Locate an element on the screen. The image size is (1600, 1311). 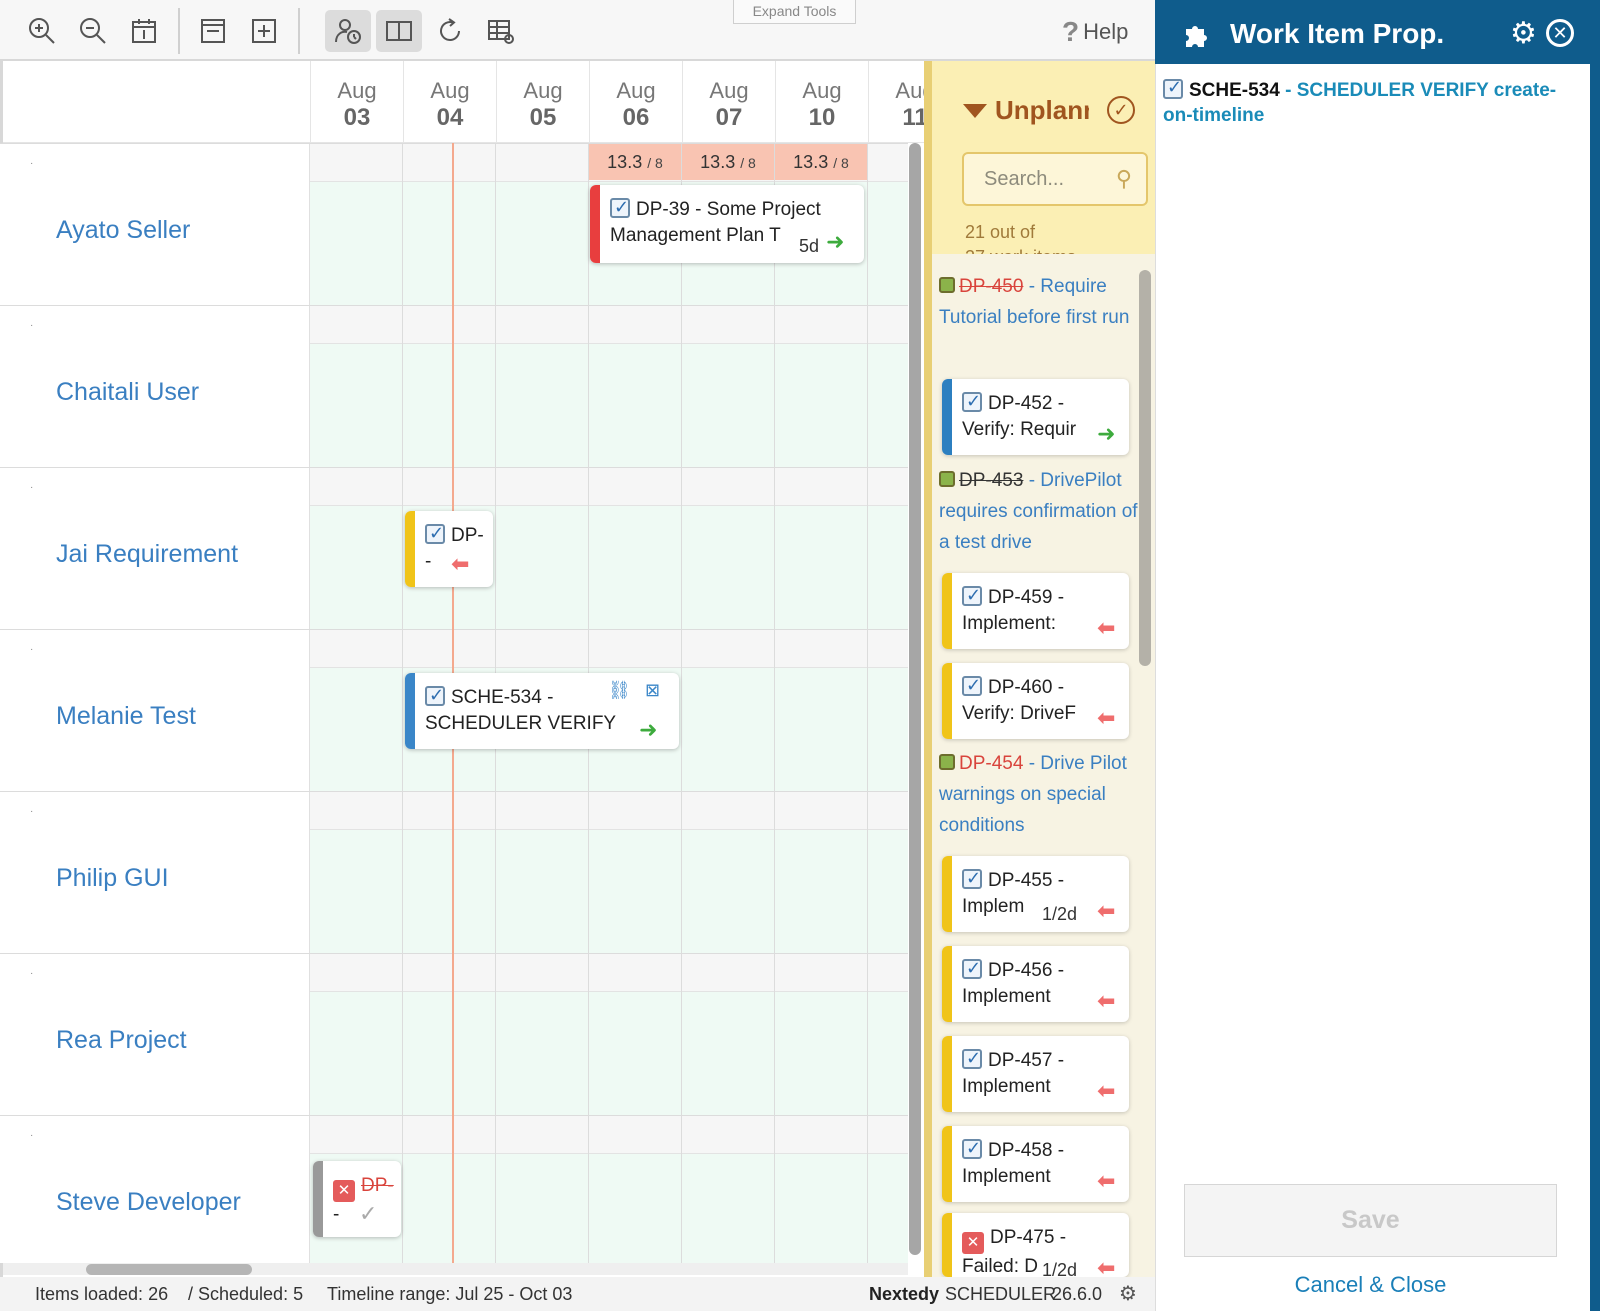
collapse-rows-button is located at coordinates (213, 31).